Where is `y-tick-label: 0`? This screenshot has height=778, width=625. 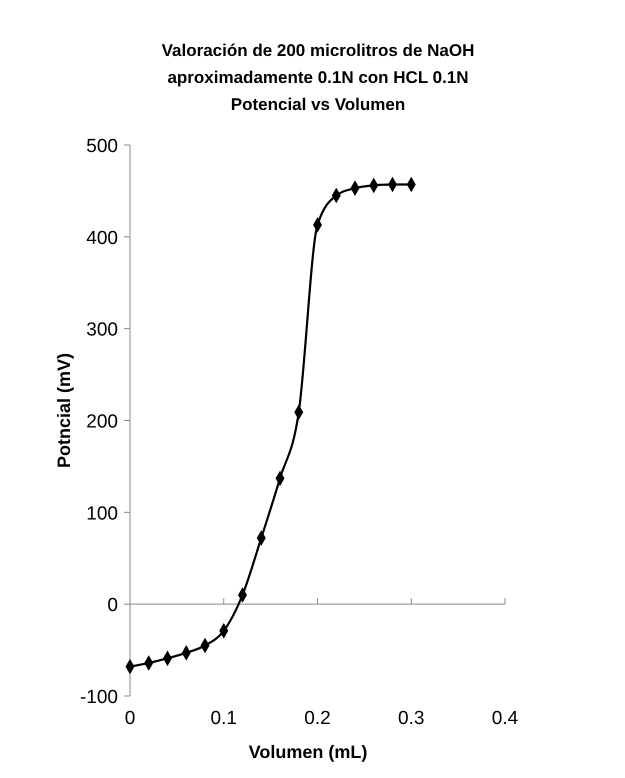
y-tick-label: 0 is located at coordinates (112, 605).